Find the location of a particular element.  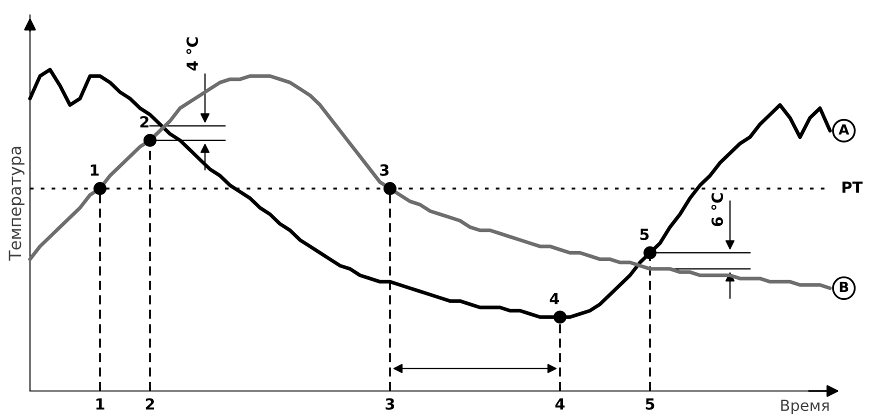

annotation: 2 is located at coordinates (144, 122).